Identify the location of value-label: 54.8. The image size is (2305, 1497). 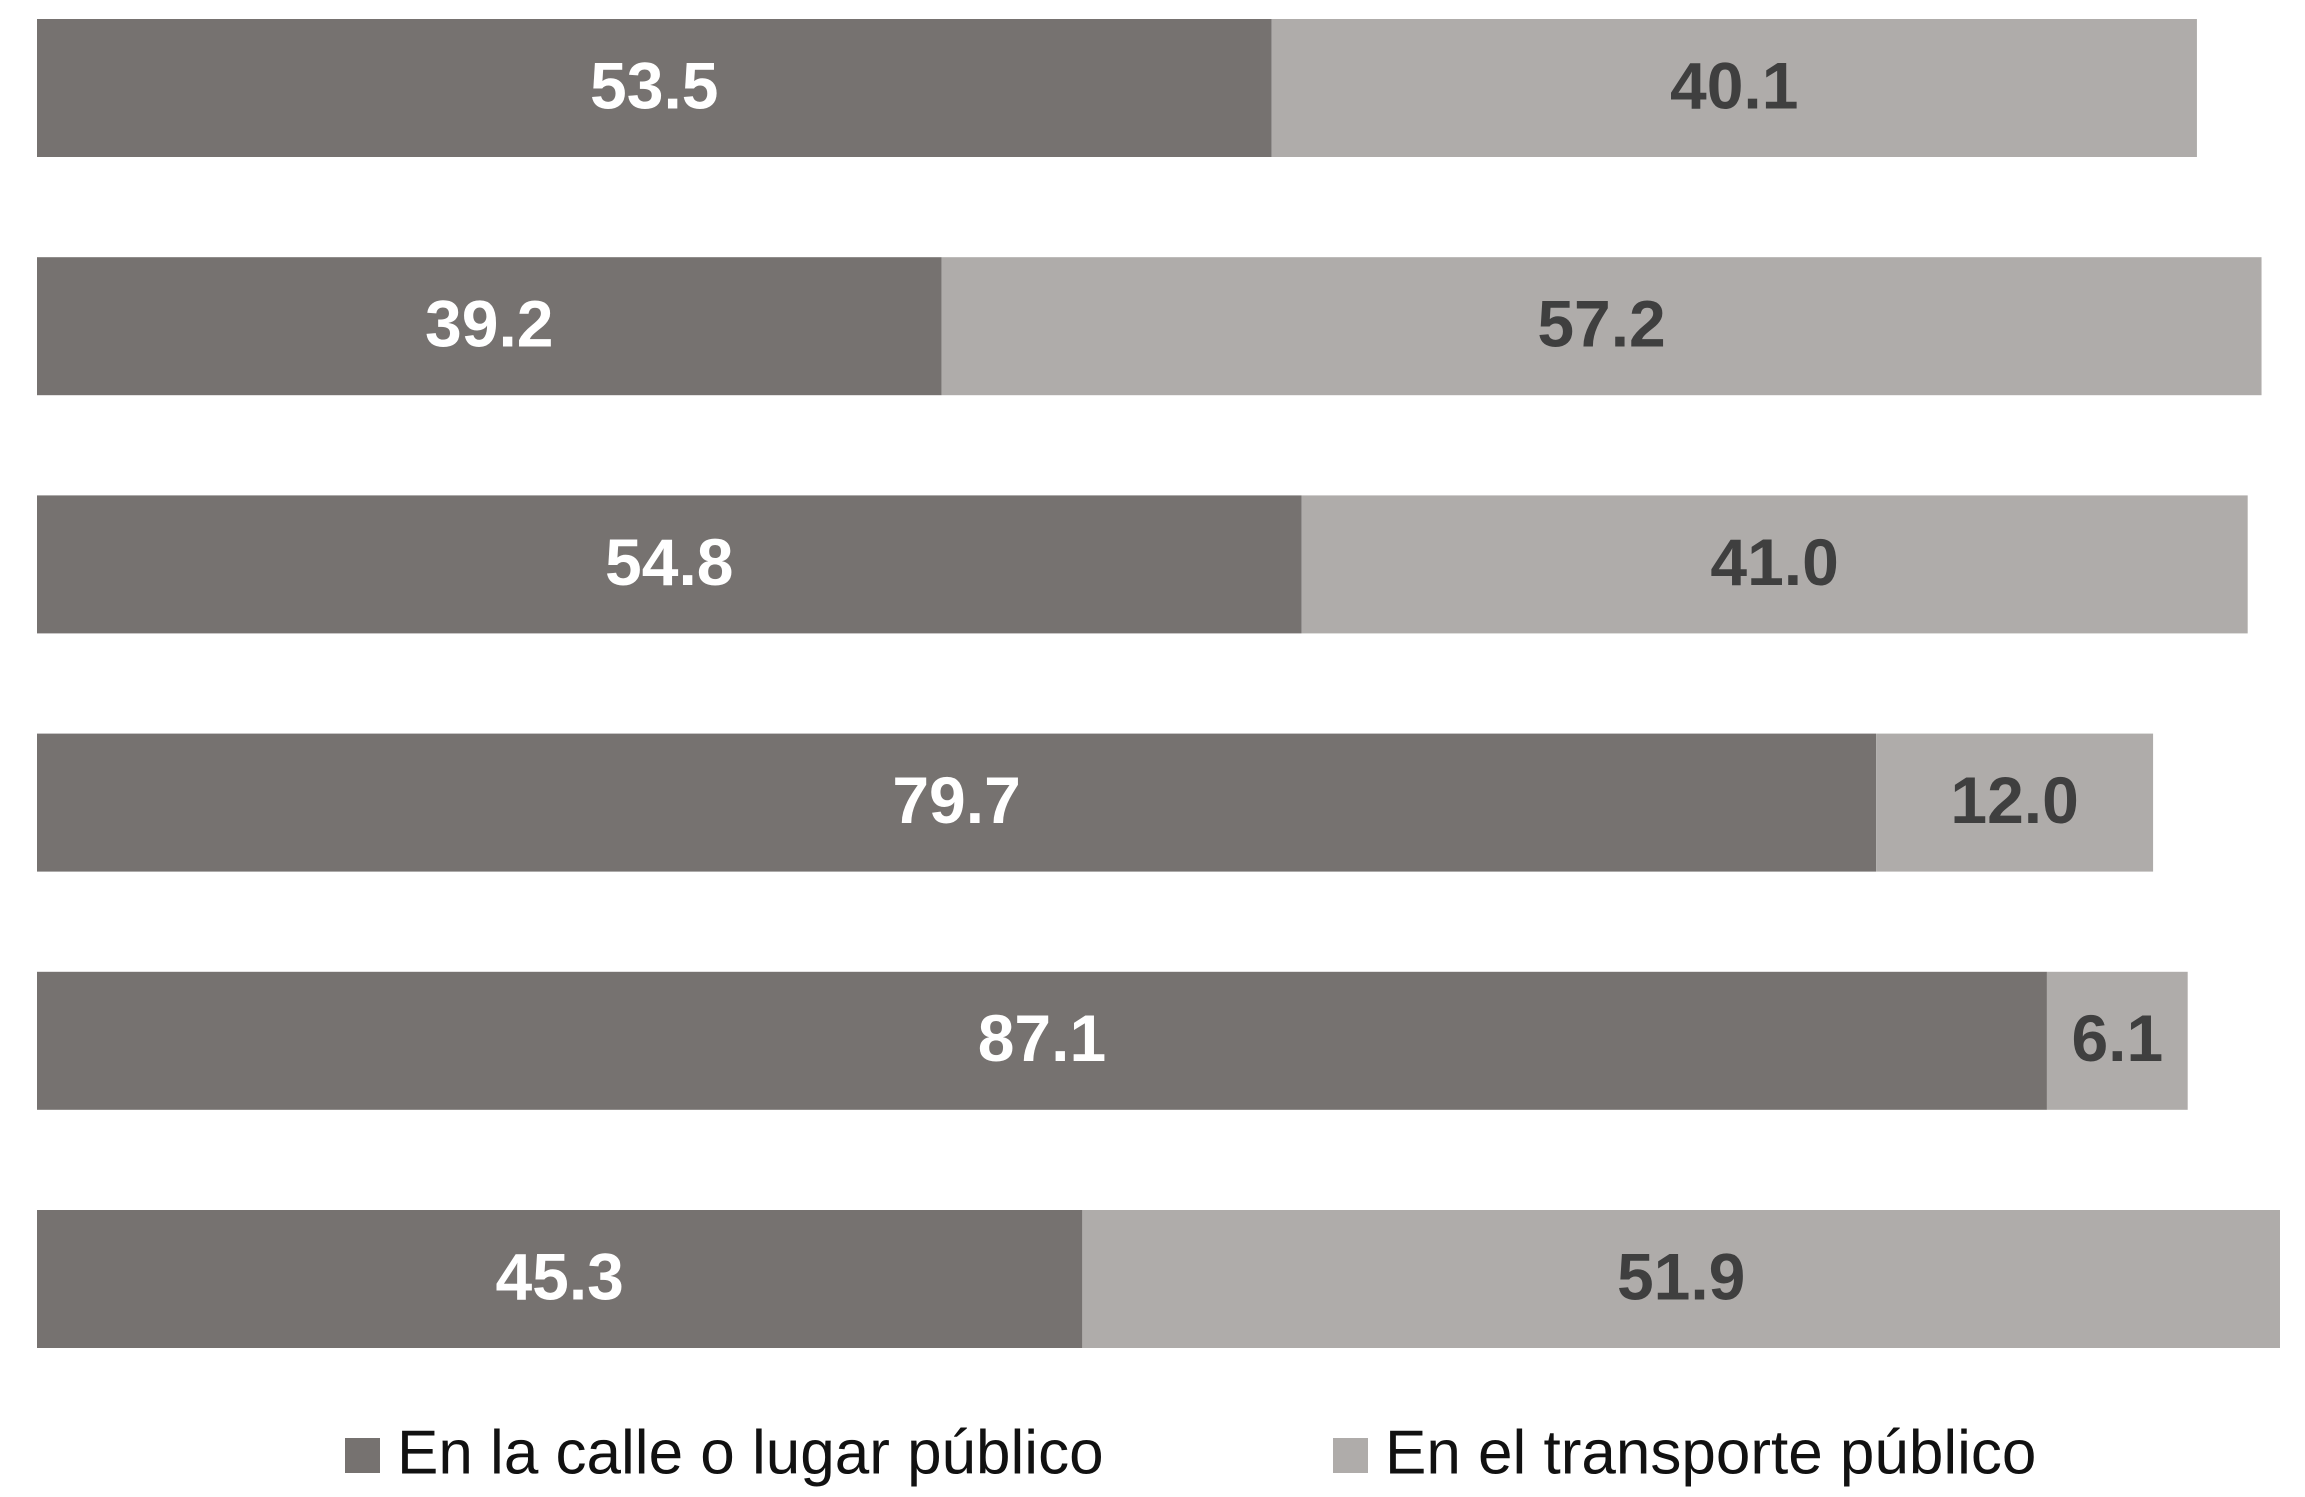
(669, 562).